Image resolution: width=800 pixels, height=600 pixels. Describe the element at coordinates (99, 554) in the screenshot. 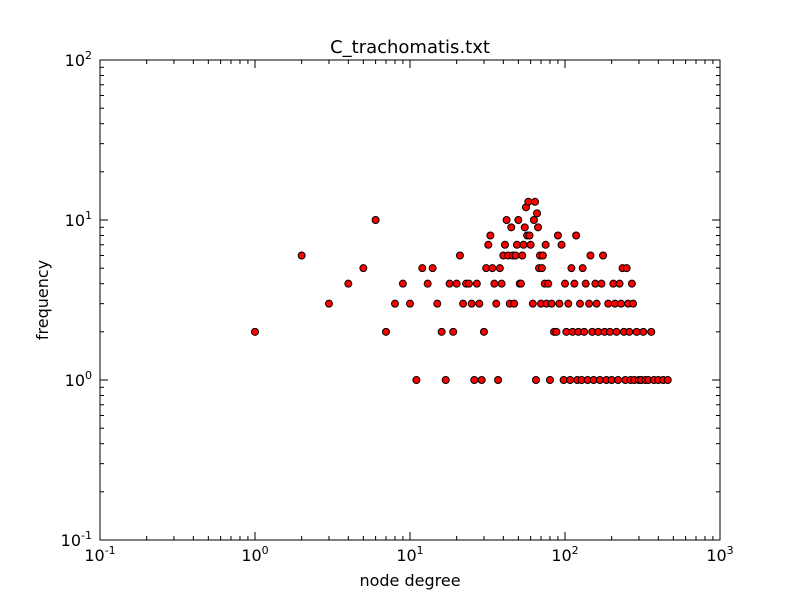

I see `x-tick-label: 10⁻¹` at that location.